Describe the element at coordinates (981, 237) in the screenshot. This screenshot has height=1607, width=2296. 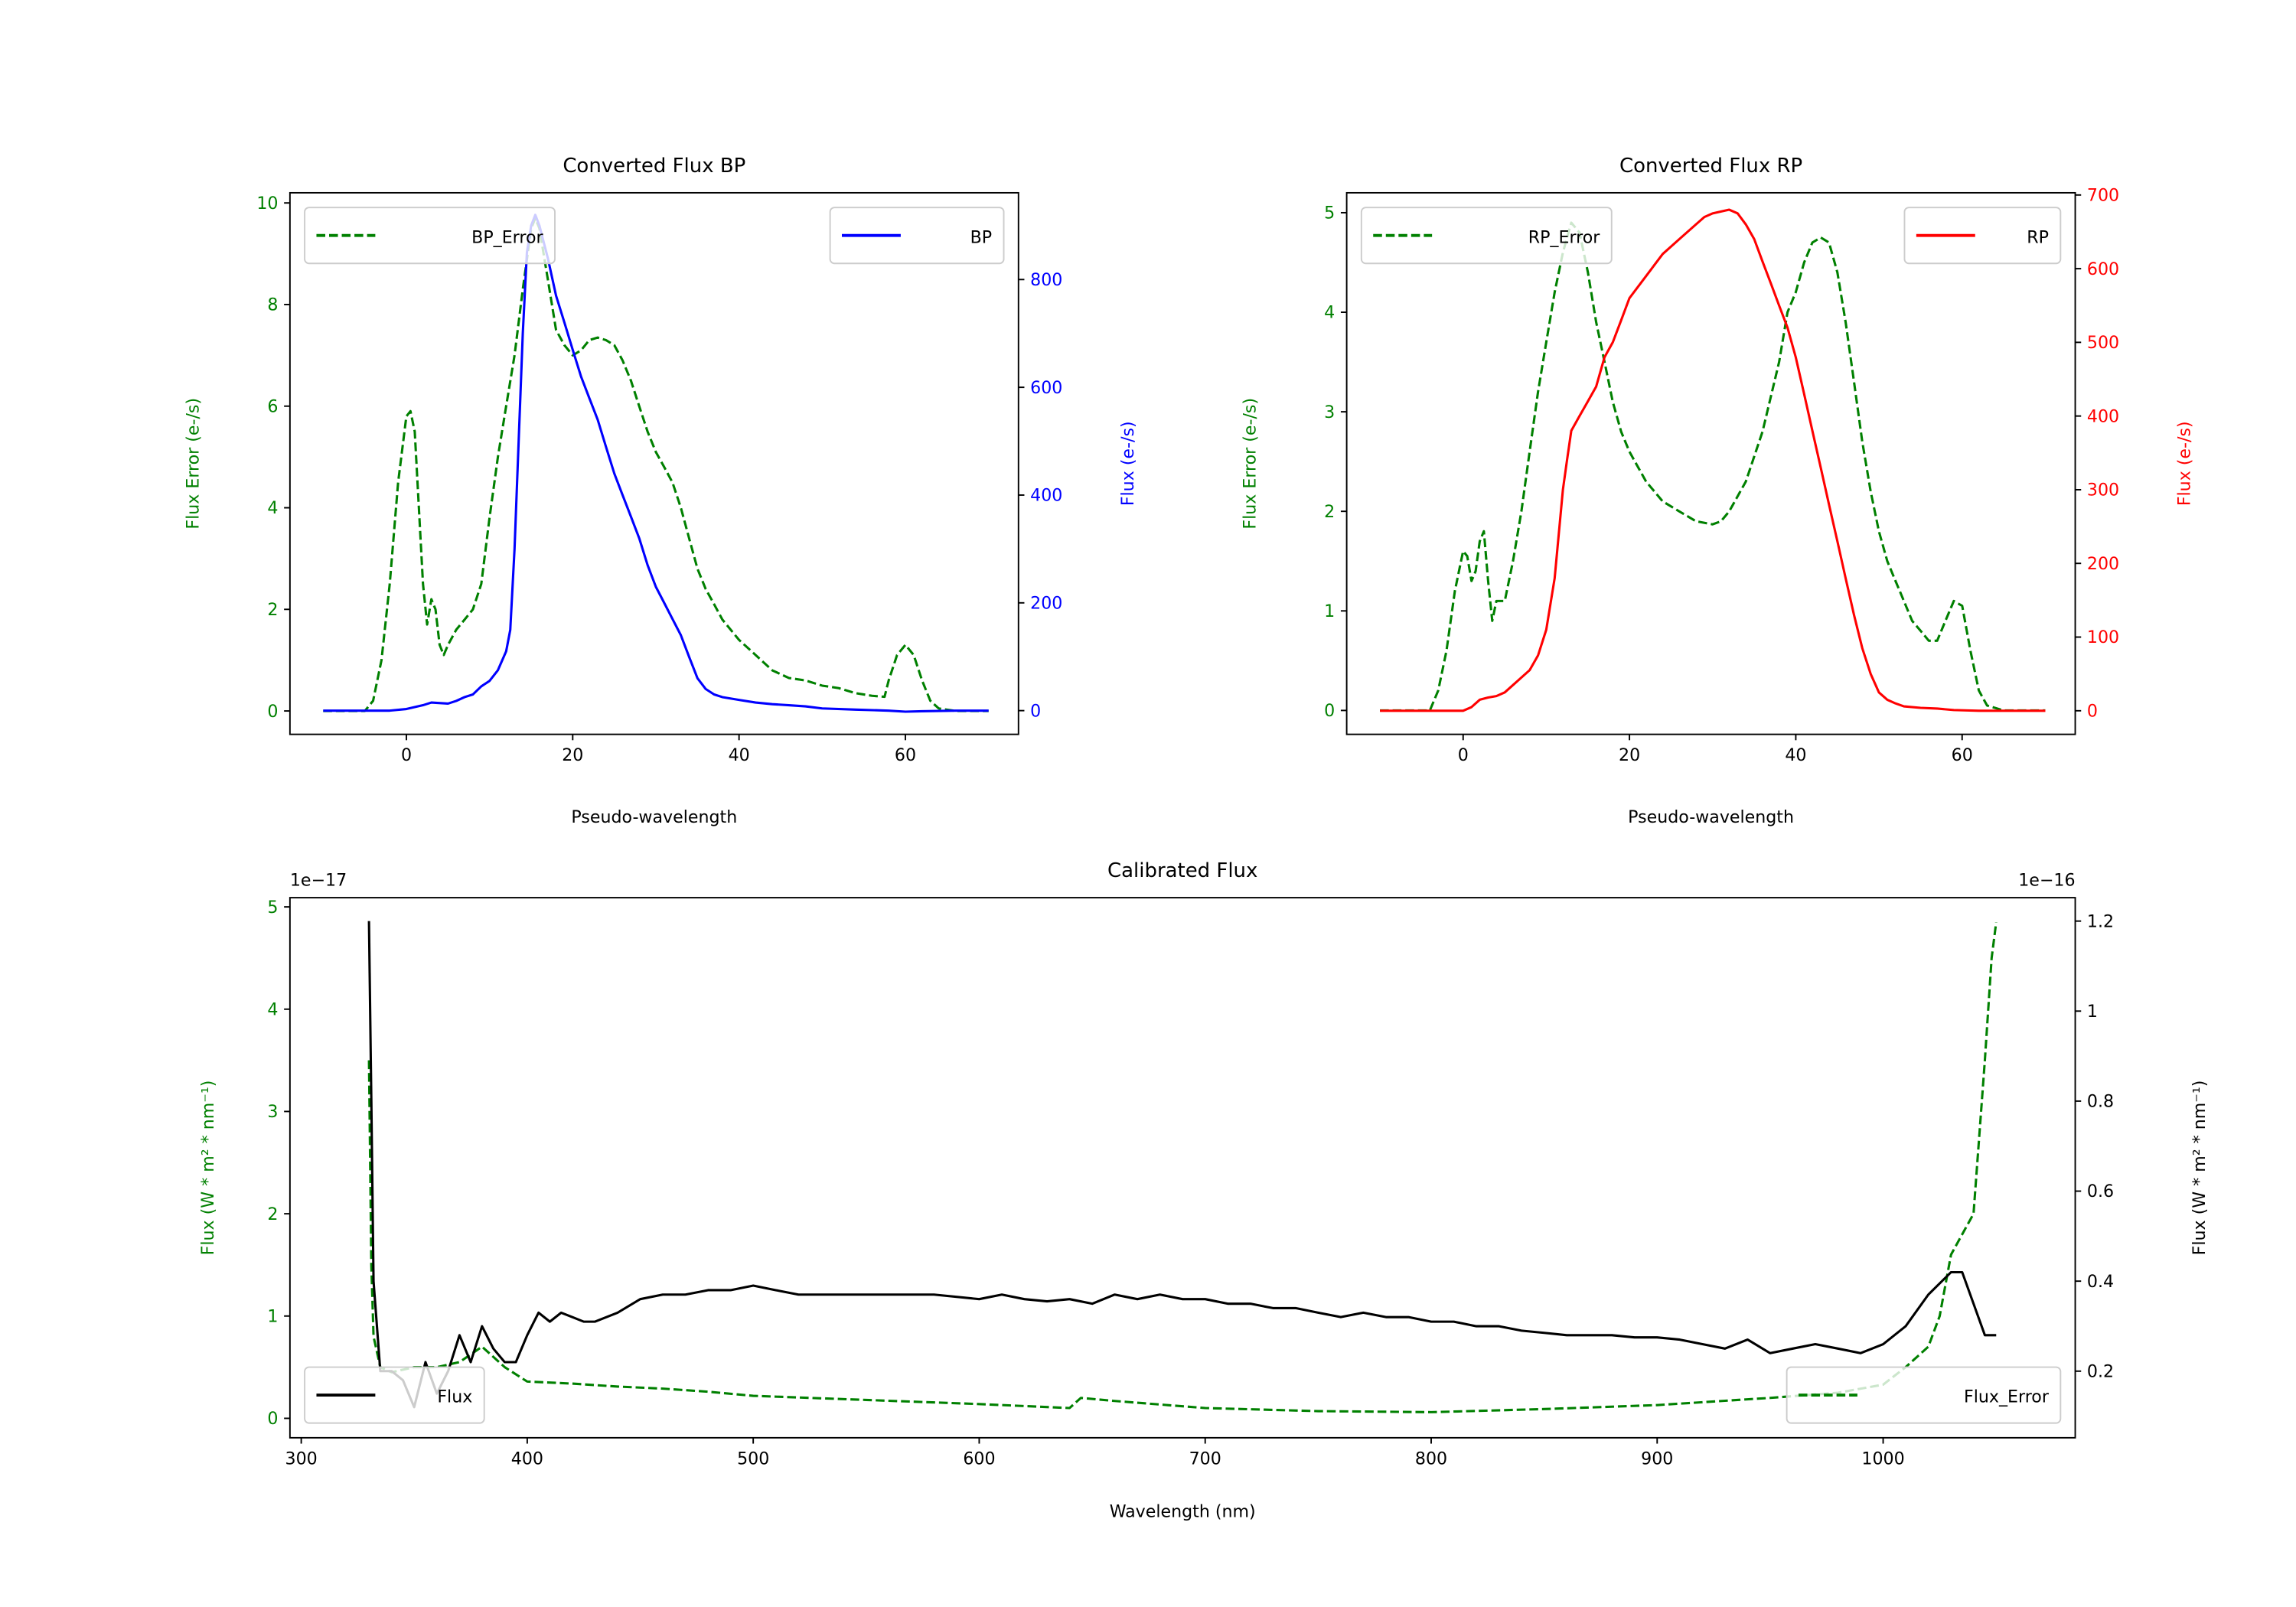
I see `legend-label: BP` at that location.